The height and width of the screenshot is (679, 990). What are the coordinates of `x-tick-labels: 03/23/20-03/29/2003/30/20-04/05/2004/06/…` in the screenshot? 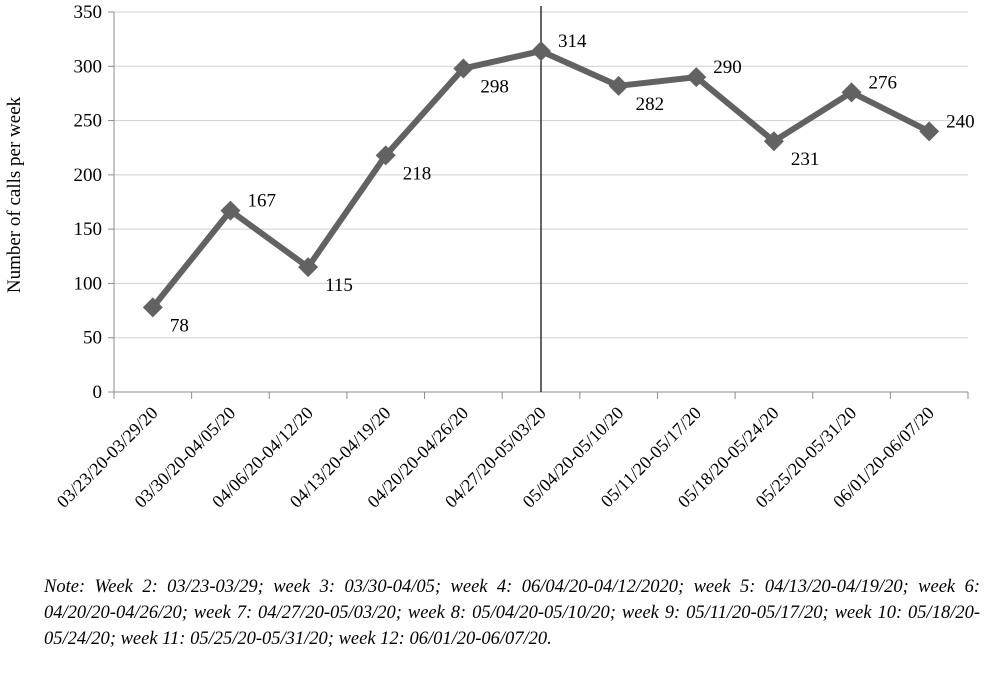 It's located at (495, 457).